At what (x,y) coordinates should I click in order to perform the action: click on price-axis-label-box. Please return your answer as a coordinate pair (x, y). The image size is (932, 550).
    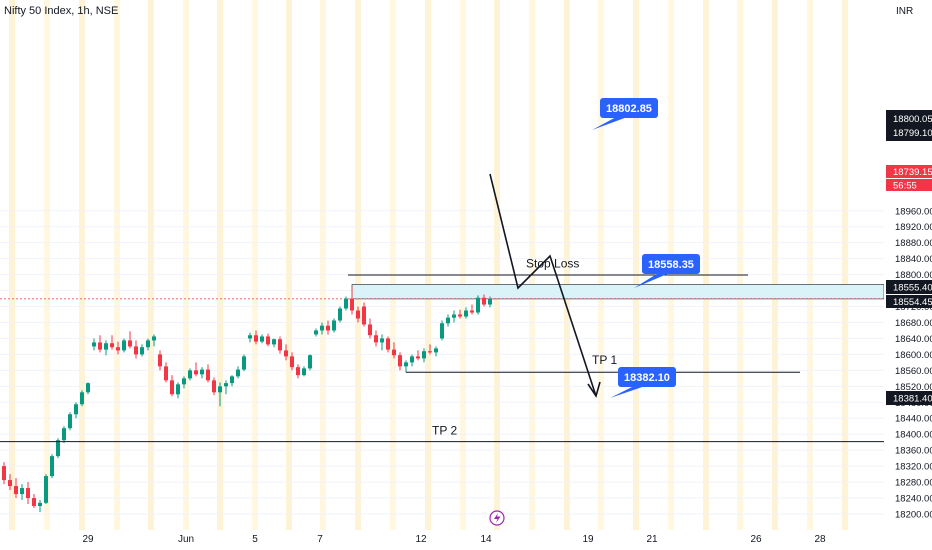
    Looking at the image, I should click on (909, 398).